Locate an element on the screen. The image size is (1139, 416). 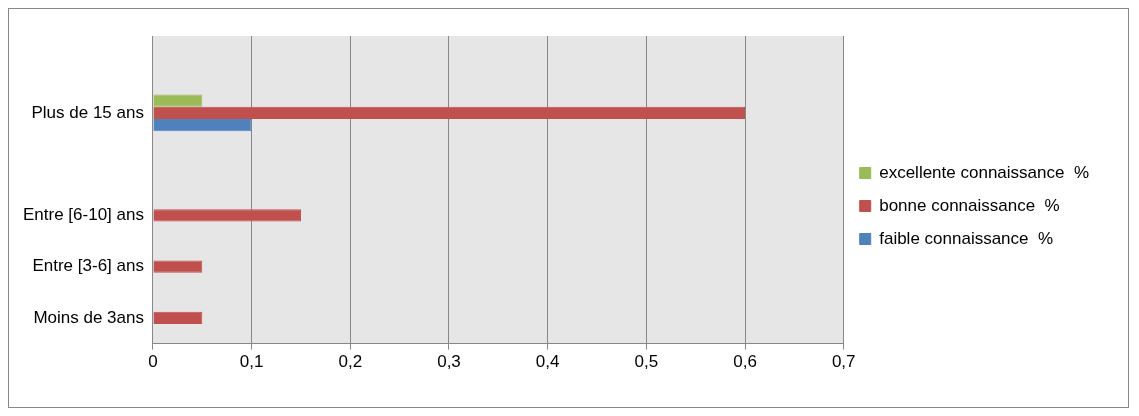
x-tick-label: 0,6 is located at coordinates (745, 362).